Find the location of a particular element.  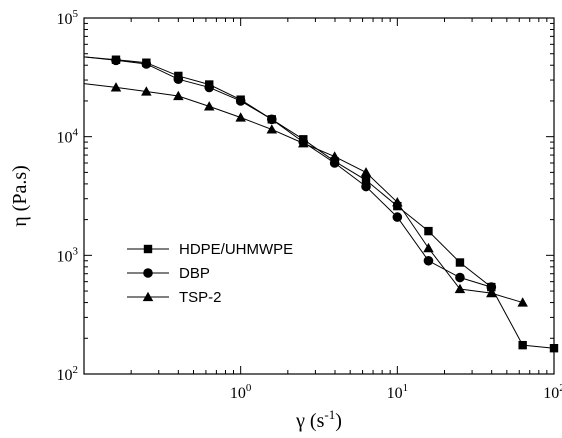

legend-item: TSP-2 is located at coordinates (174, 297).